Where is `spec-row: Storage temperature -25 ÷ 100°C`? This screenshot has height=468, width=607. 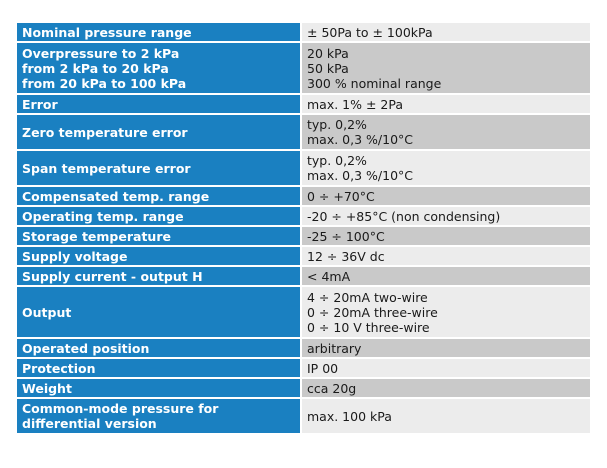 spec-row: Storage temperature -25 ÷ 100°C is located at coordinates (303, 236).